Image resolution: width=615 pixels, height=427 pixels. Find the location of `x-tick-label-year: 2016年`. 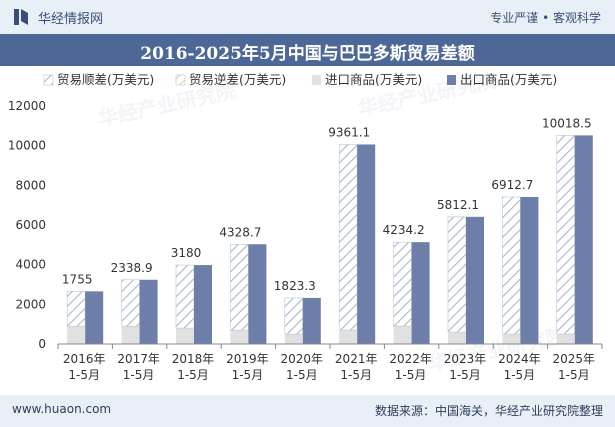

x-tick-label-year: 2016年 is located at coordinates (84, 359).